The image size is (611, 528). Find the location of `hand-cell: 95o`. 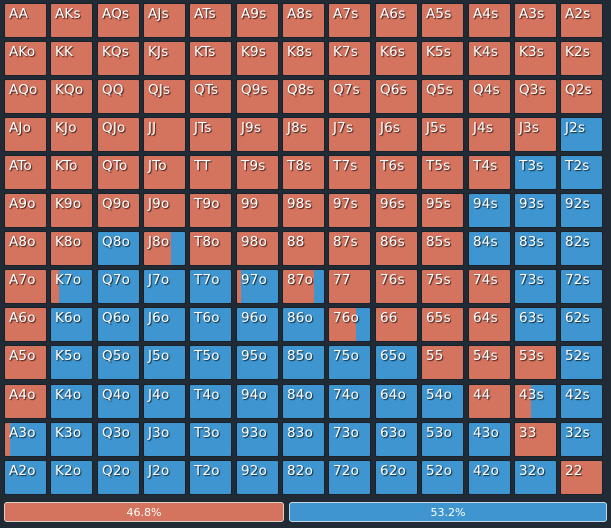

hand-cell: 95o is located at coordinates (257, 362).